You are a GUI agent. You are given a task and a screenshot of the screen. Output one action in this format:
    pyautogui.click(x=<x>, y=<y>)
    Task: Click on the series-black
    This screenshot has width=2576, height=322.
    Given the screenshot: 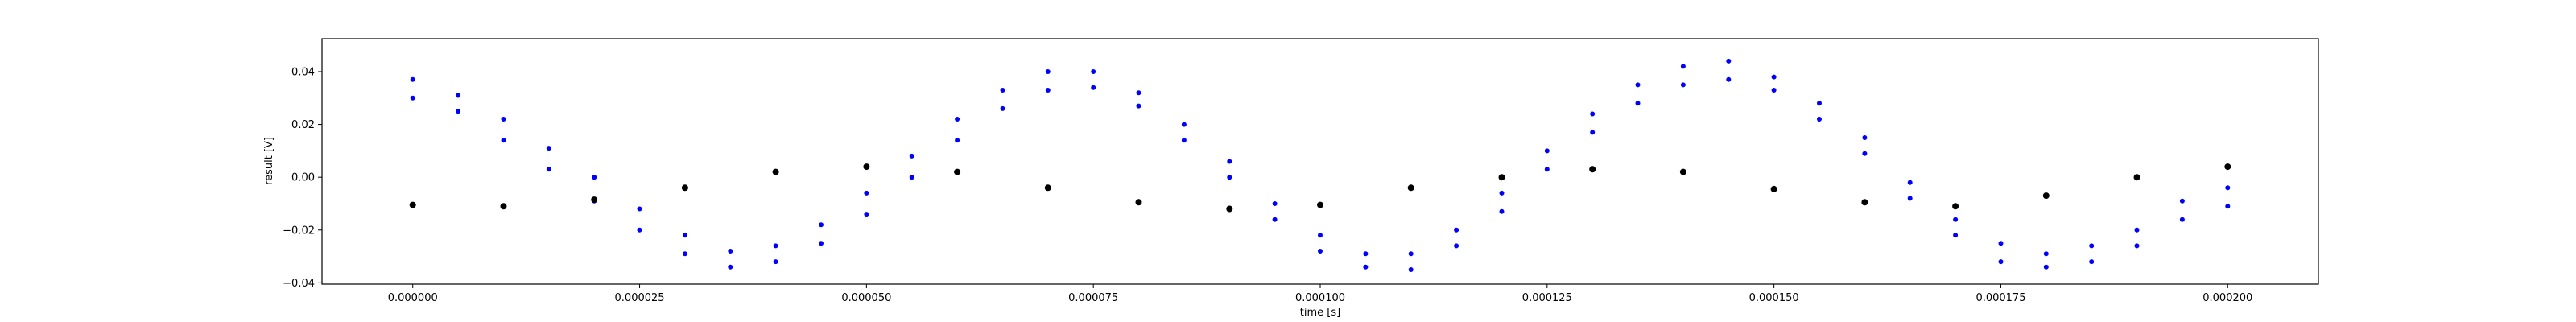 What is the action you would take?
    pyautogui.click(x=1320, y=188)
    